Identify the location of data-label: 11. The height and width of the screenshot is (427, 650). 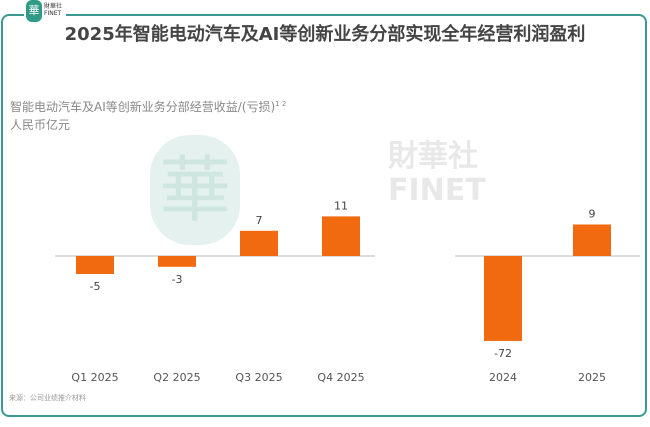
(341, 205).